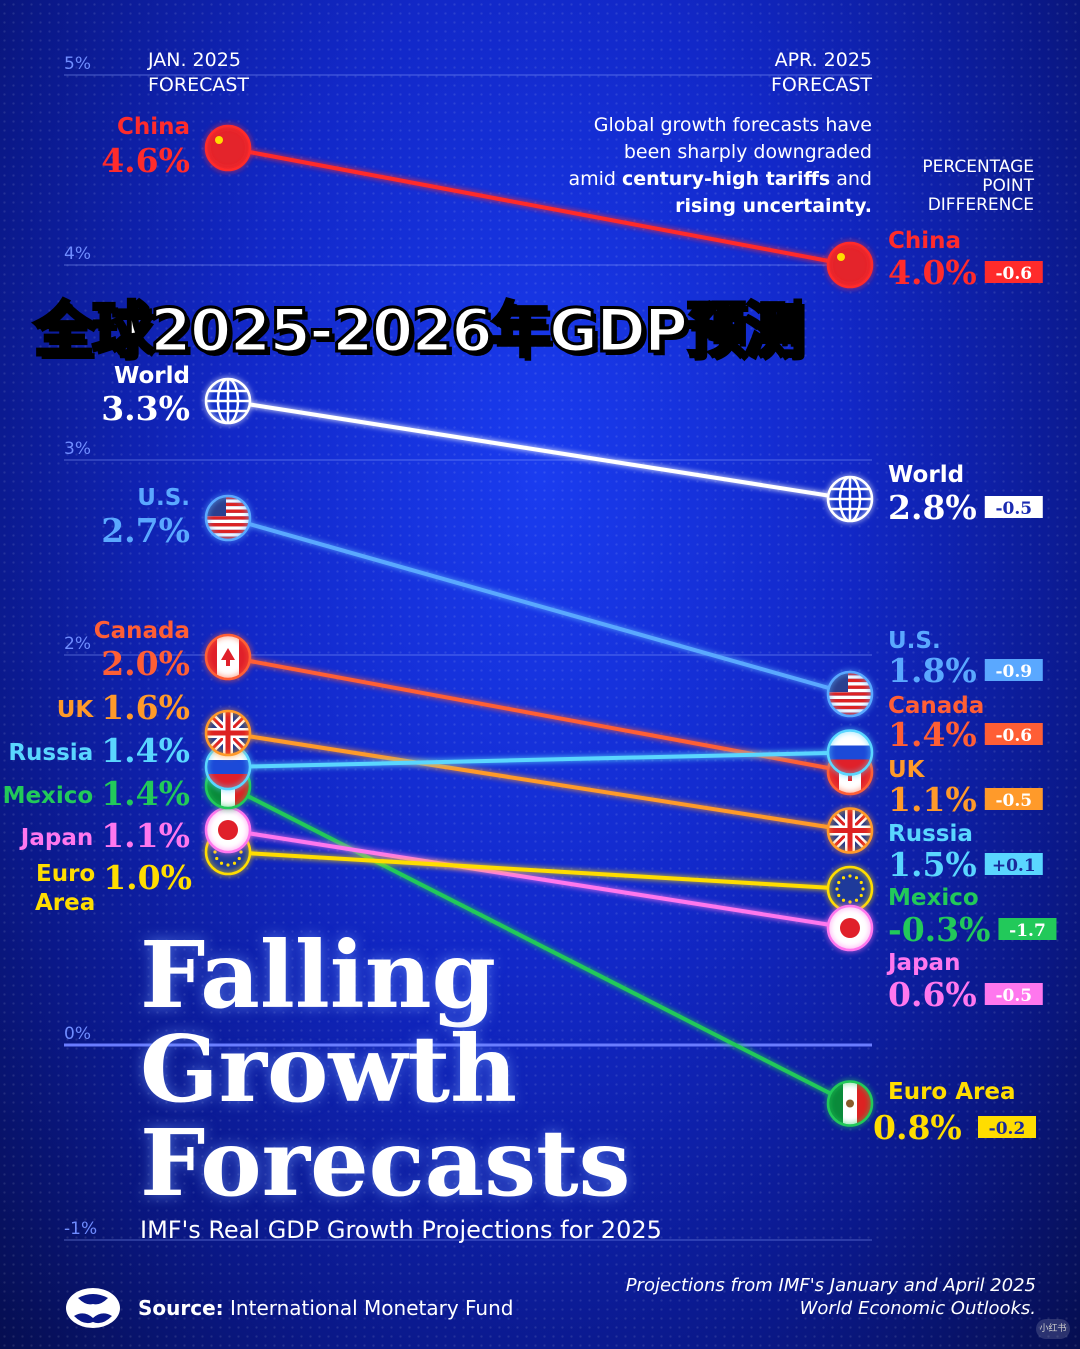 Image resolution: width=1080 pixels, height=1349 pixels. What do you see at coordinates (930, 834) in the screenshot?
I see `apr-label-russia: Russia` at bounding box center [930, 834].